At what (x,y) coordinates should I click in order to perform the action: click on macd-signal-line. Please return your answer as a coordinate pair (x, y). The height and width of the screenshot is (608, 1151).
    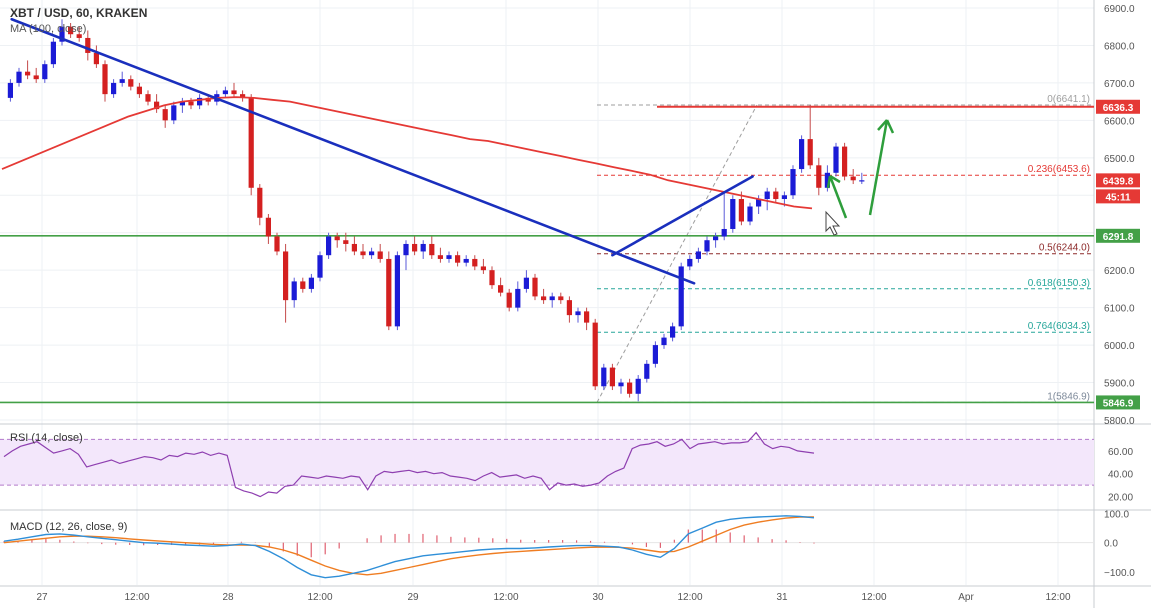
    Looking at the image, I should click on (408, 546).